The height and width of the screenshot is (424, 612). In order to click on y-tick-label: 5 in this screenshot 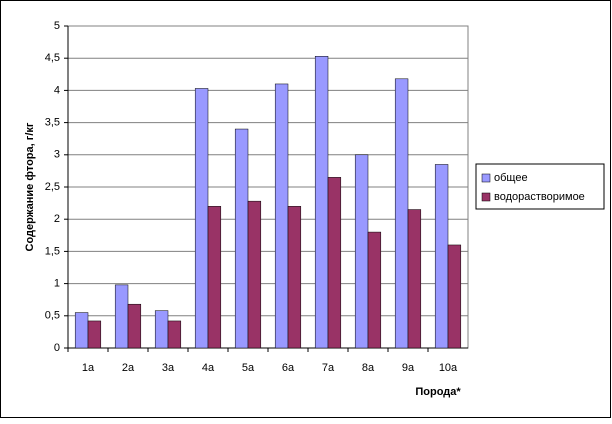, I will do `click(57, 26)`.